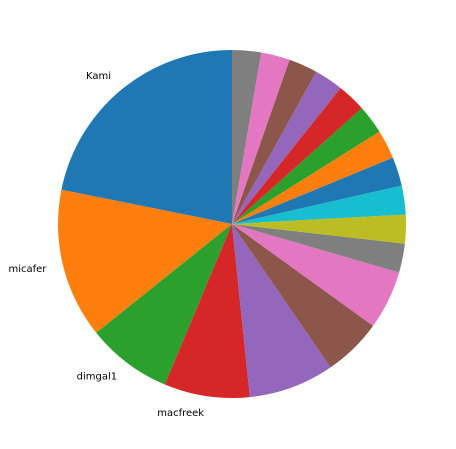 This screenshot has height=449, width=456. Describe the element at coordinates (180, 413) in the screenshot. I see `pie-slice-label: macfreek` at that location.